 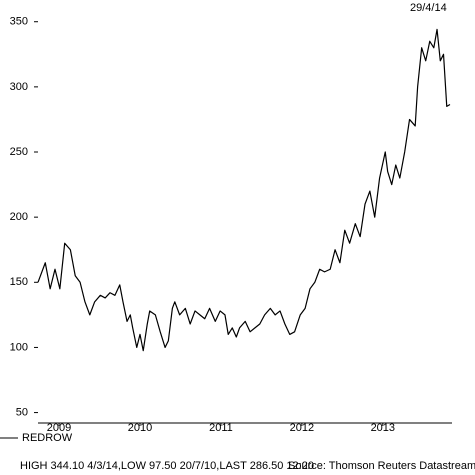 What do you see at coordinates (19, 22) in the screenshot?
I see `y-tick-label: 350` at bounding box center [19, 22].